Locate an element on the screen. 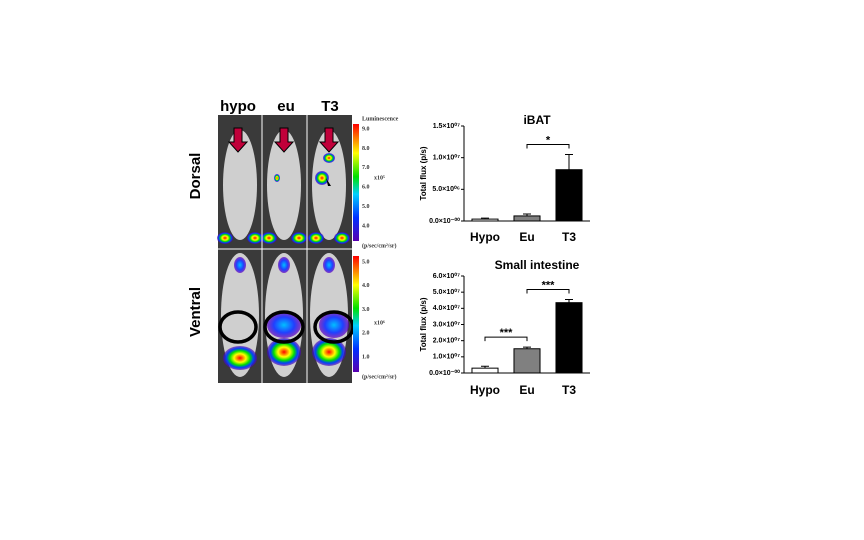  colorbar-tick-label: 2.0 is located at coordinates (366, 334).